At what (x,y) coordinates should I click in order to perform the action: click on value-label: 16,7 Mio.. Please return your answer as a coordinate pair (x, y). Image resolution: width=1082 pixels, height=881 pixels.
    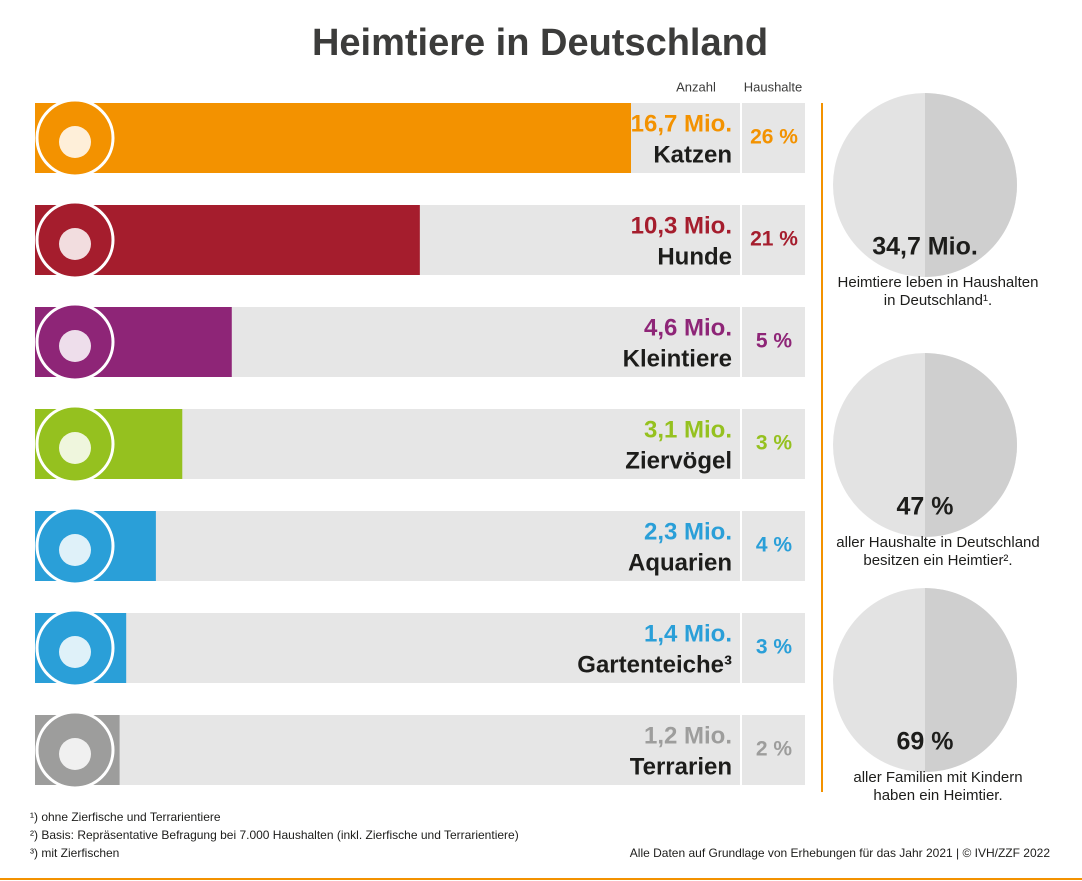
    Looking at the image, I should click on (681, 123).